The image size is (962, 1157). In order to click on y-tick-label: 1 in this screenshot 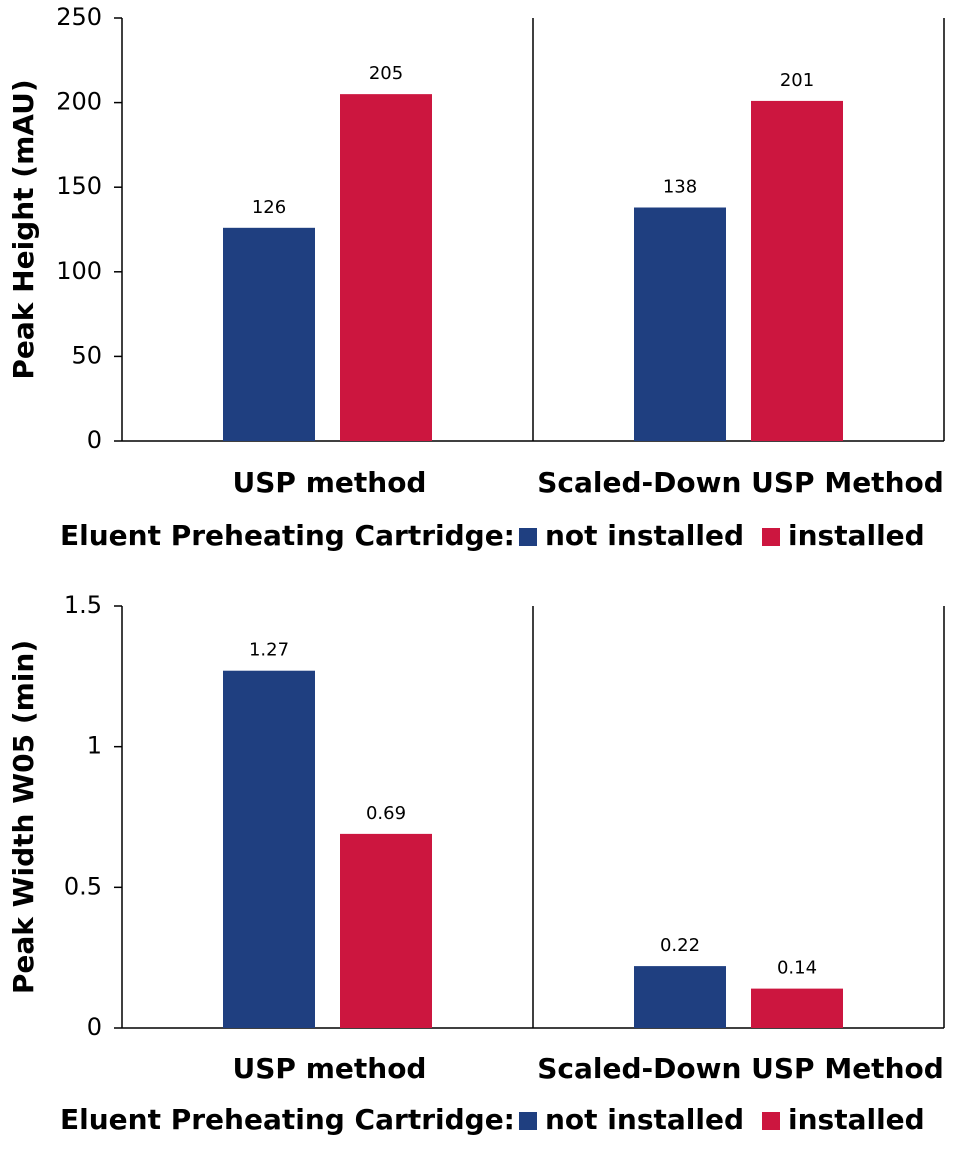, I will do `click(94, 746)`.